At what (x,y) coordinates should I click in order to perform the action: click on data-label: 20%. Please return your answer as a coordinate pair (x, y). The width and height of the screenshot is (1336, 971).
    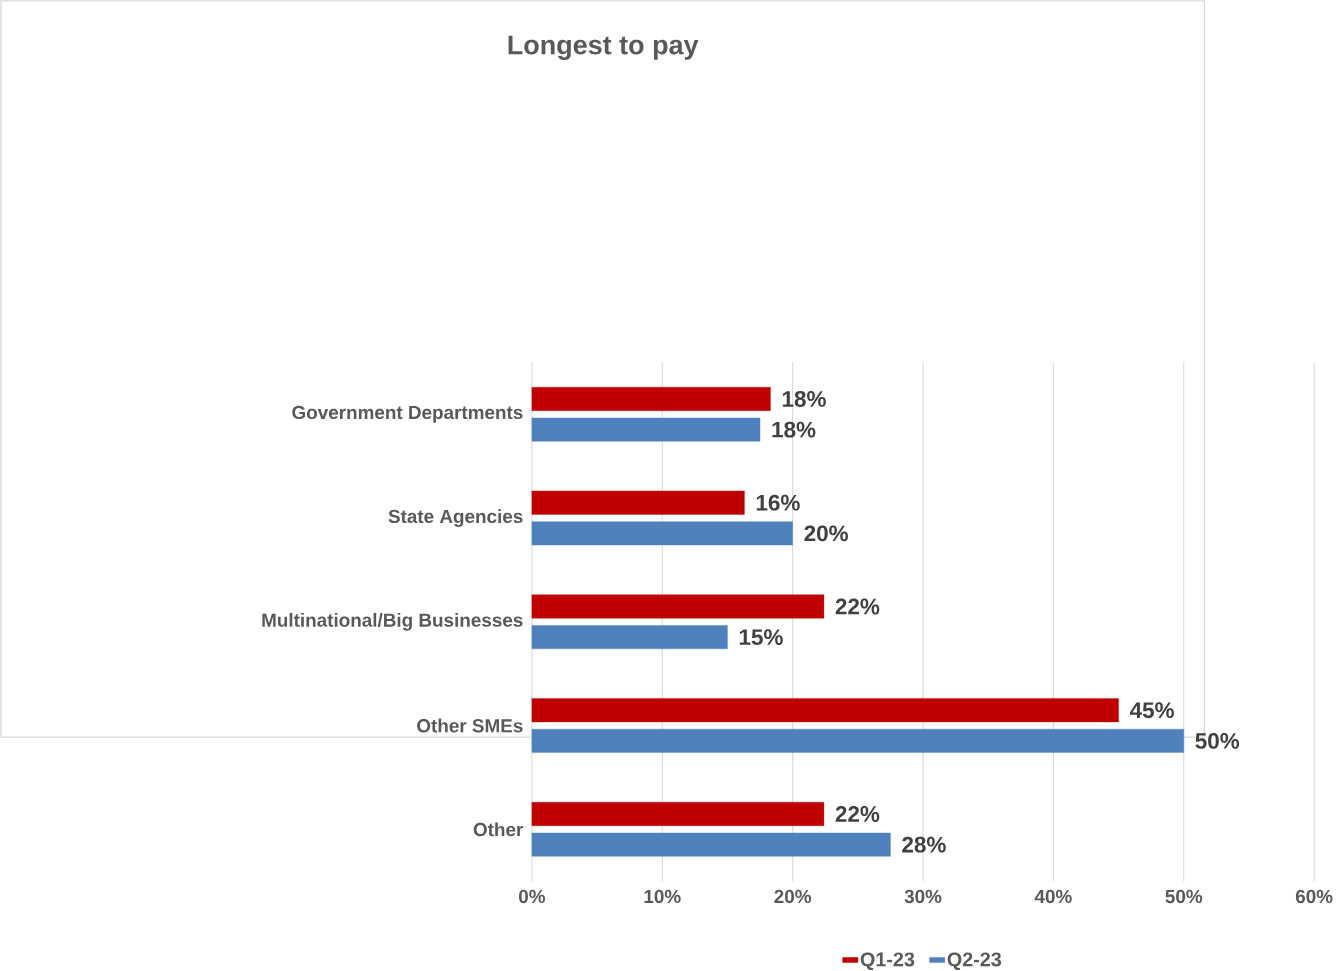
    Looking at the image, I should click on (826, 533).